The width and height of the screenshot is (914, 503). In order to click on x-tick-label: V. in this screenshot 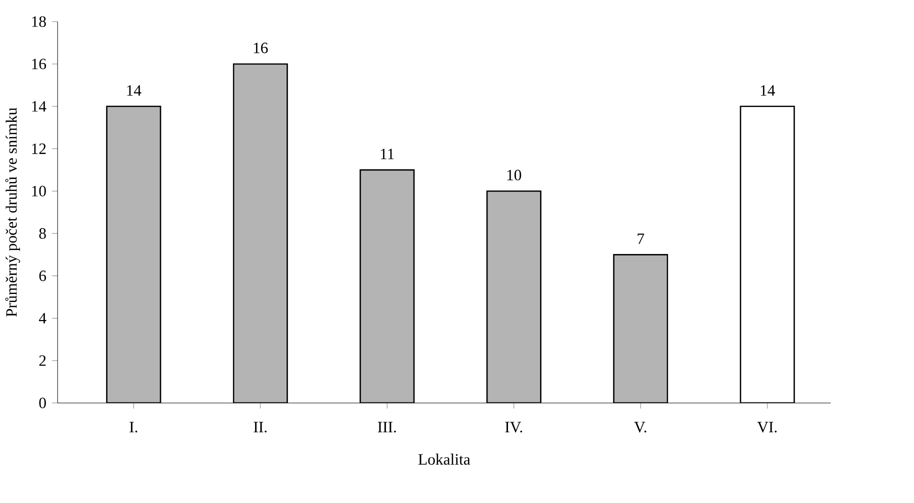, I will do `click(640, 427)`.